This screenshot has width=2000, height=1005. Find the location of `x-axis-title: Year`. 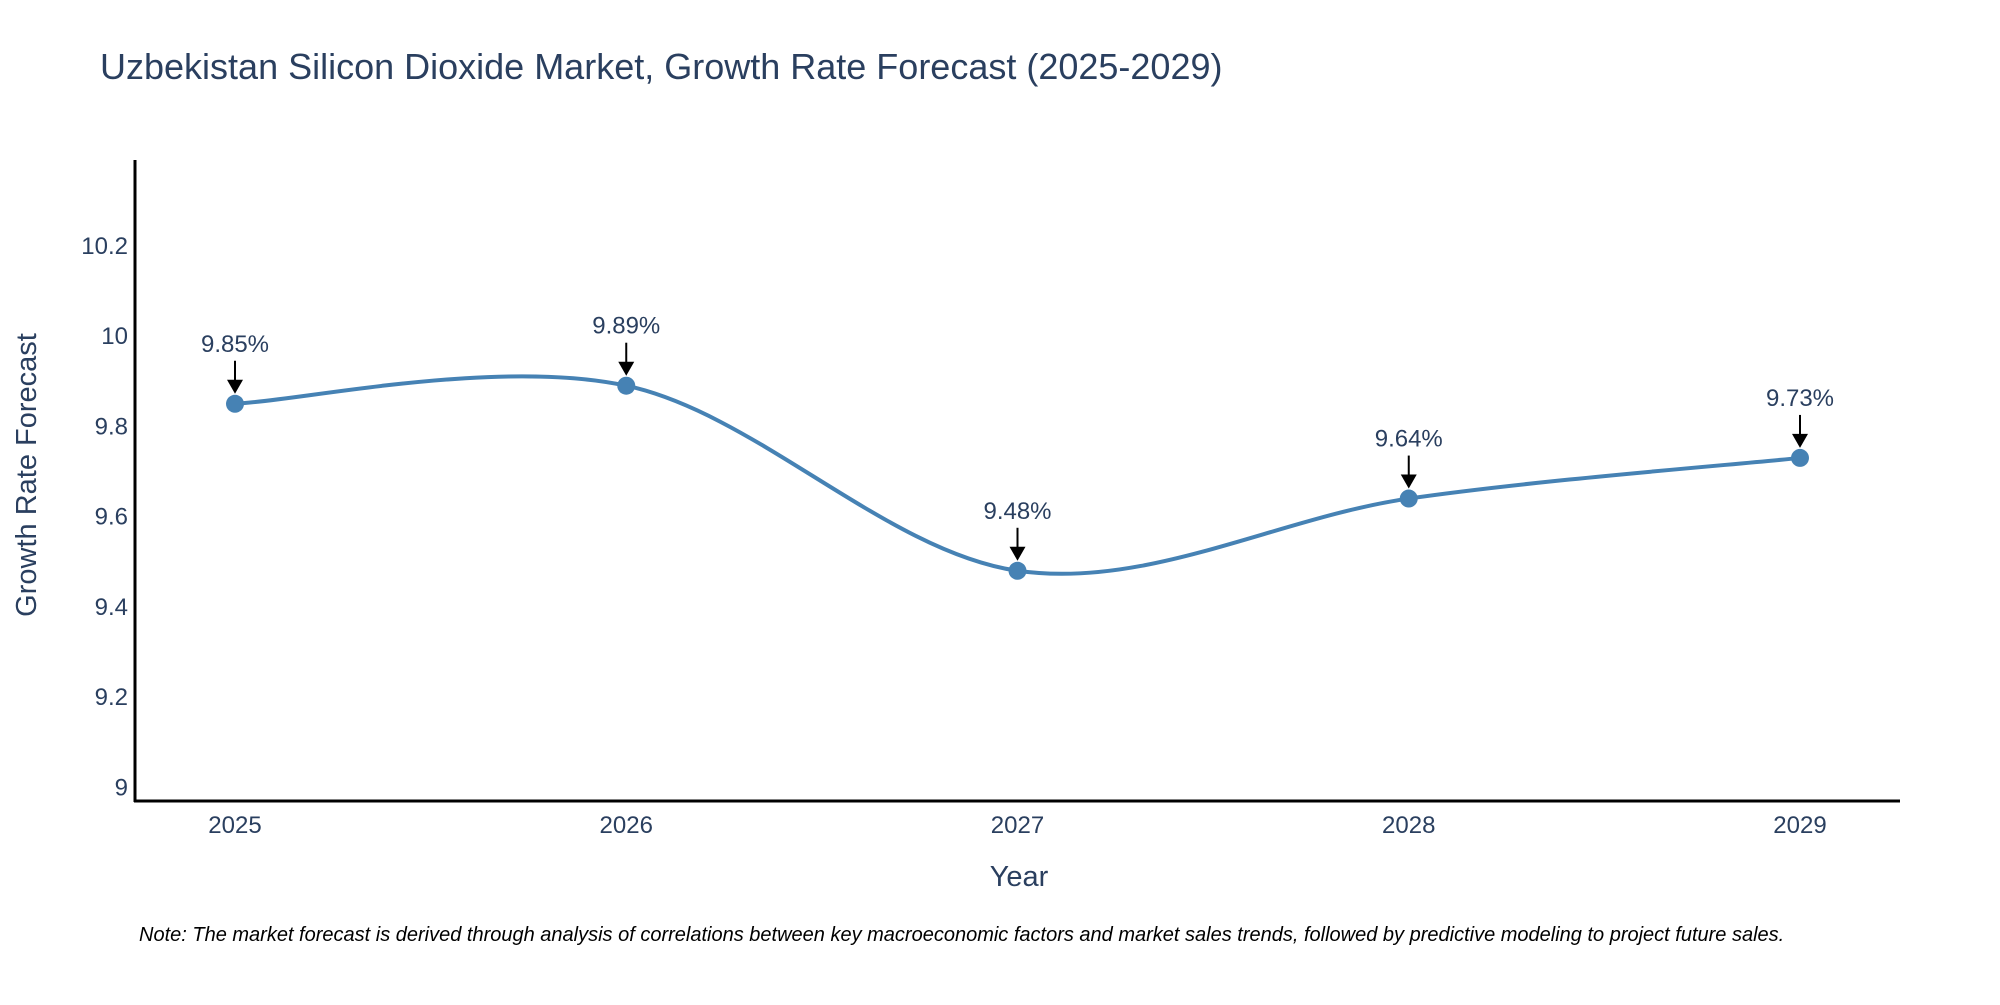

x-axis-title: Year is located at coordinates (1019, 877).